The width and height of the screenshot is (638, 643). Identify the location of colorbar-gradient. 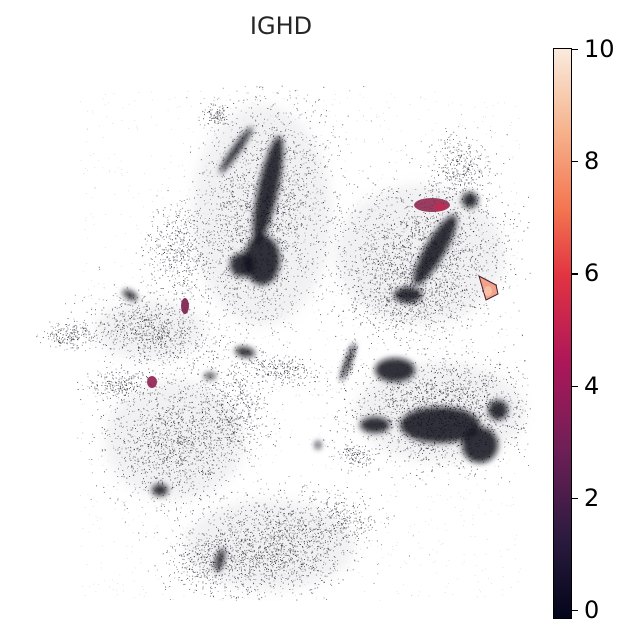
(562, 333).